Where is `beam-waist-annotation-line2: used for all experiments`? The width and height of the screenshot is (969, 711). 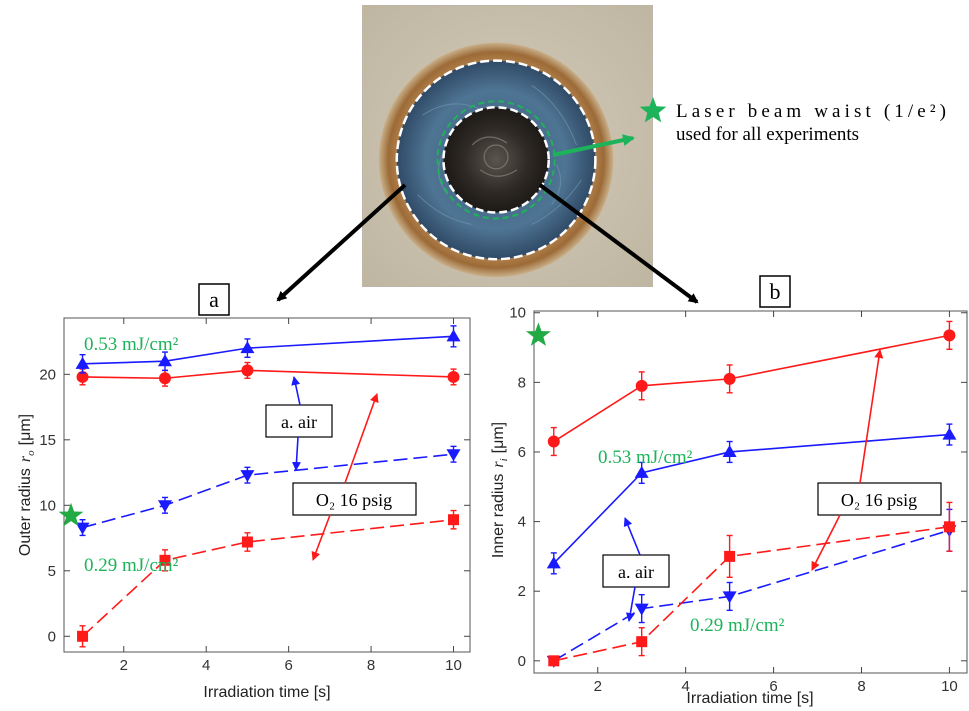
beam-waist-annotation-line2: used for all experiments is located at coordinates (767, 134).